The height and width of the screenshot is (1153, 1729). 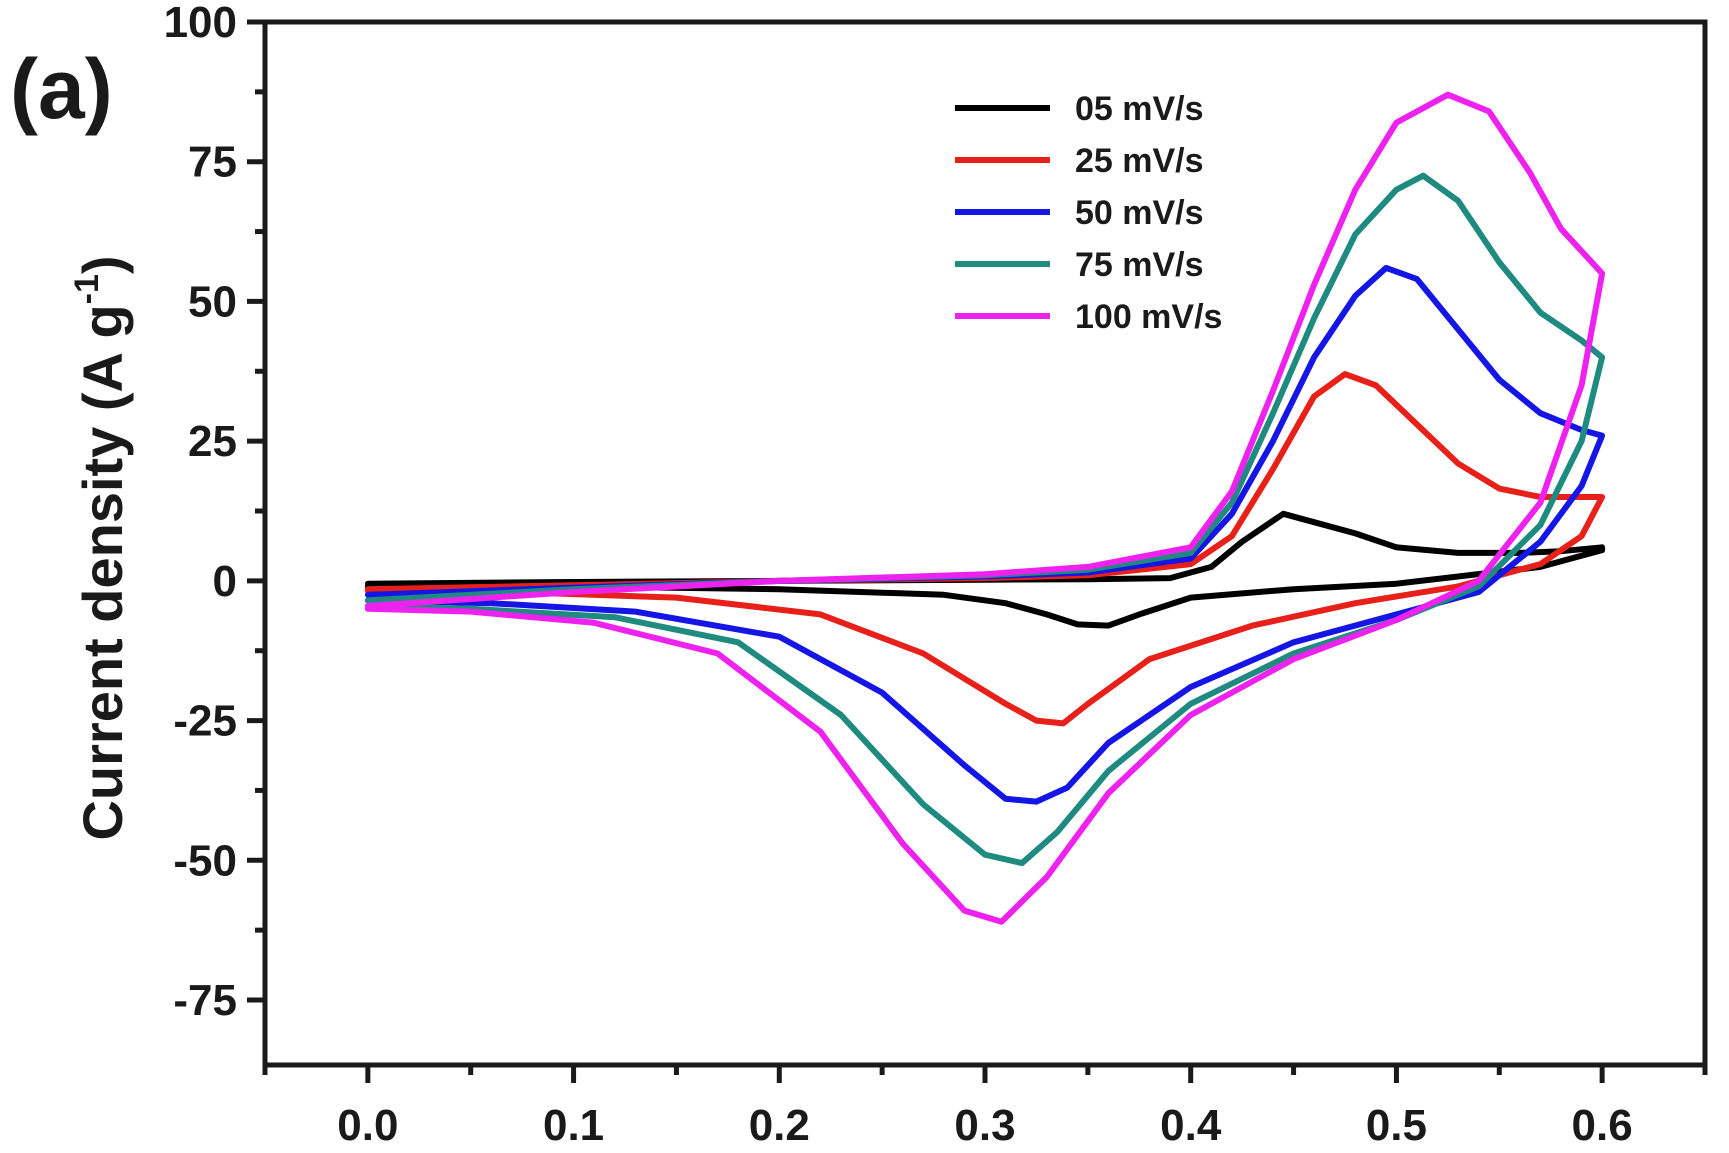 What do you see at coordinates (212, 441) in the screenshot?
I see `y-tick-label: 25` at bounding box center [212, 441].